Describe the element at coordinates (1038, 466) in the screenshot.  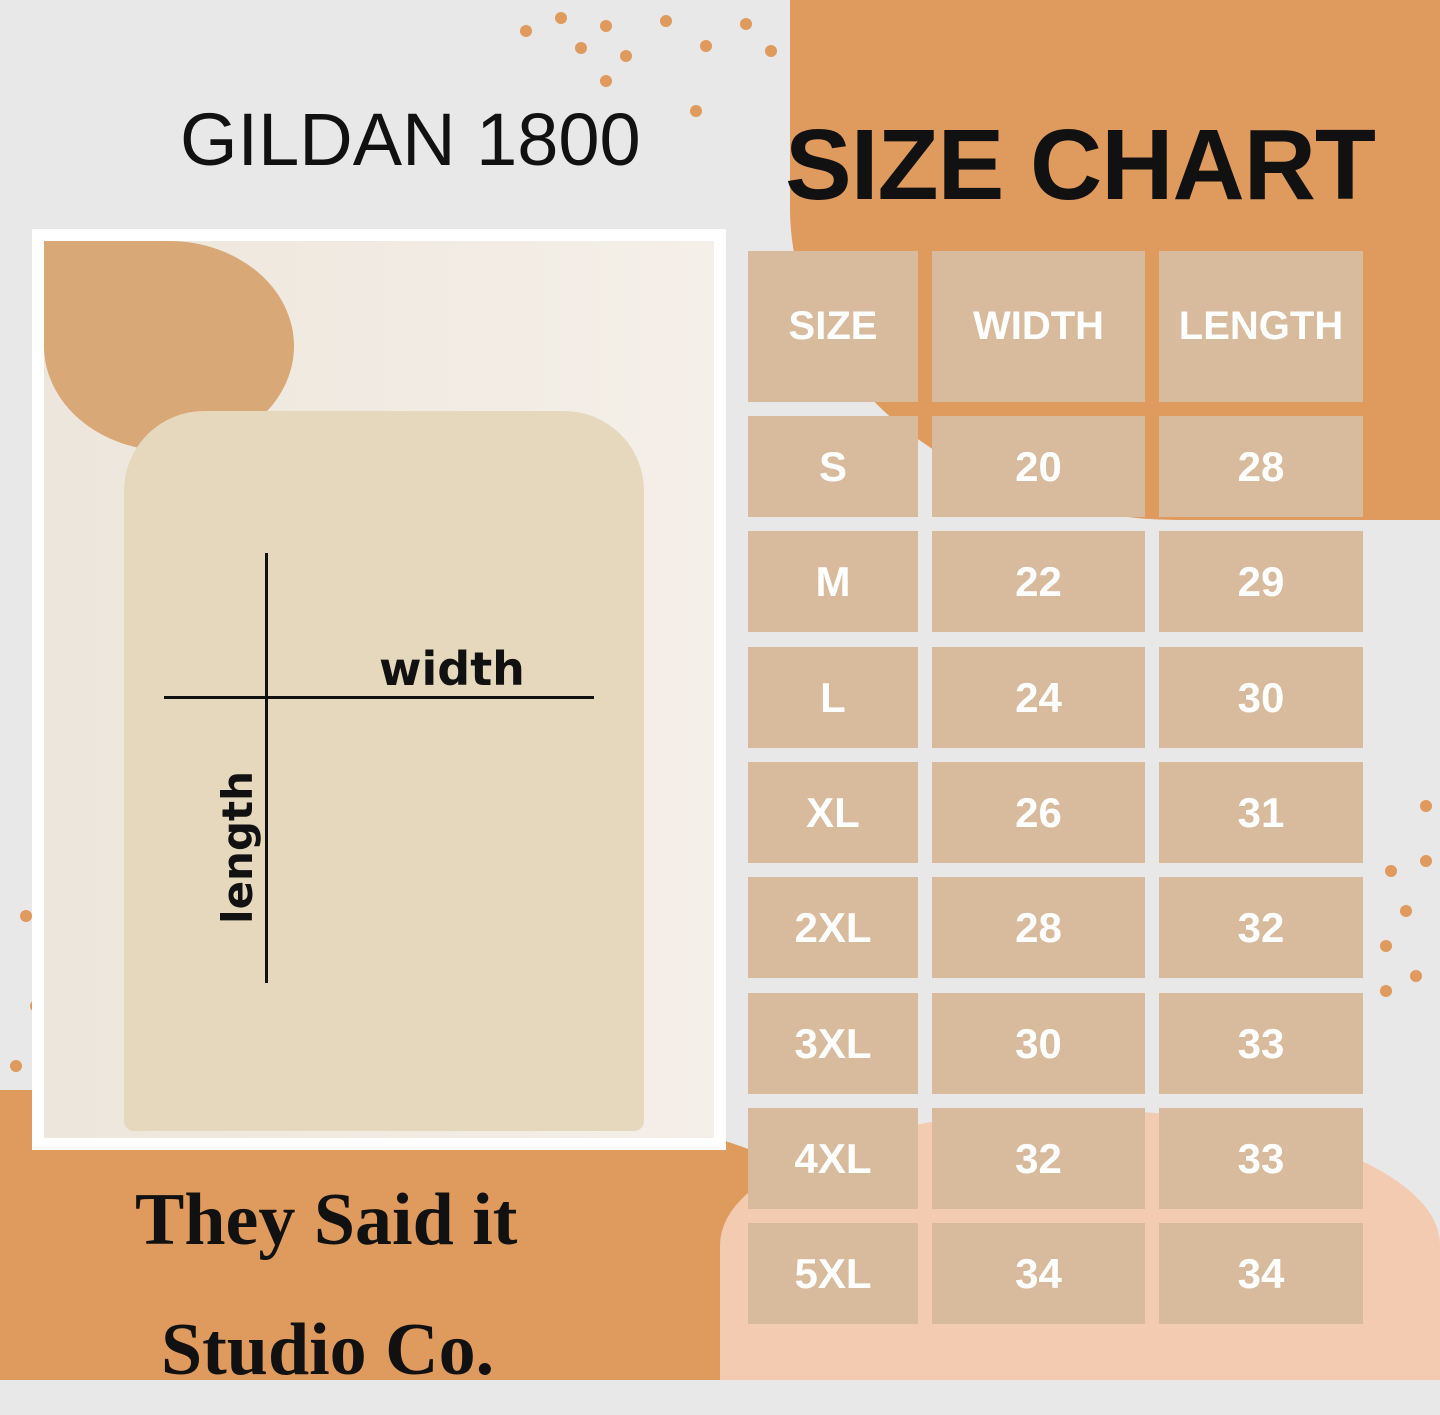
I see `table-cell: 20` at that location.